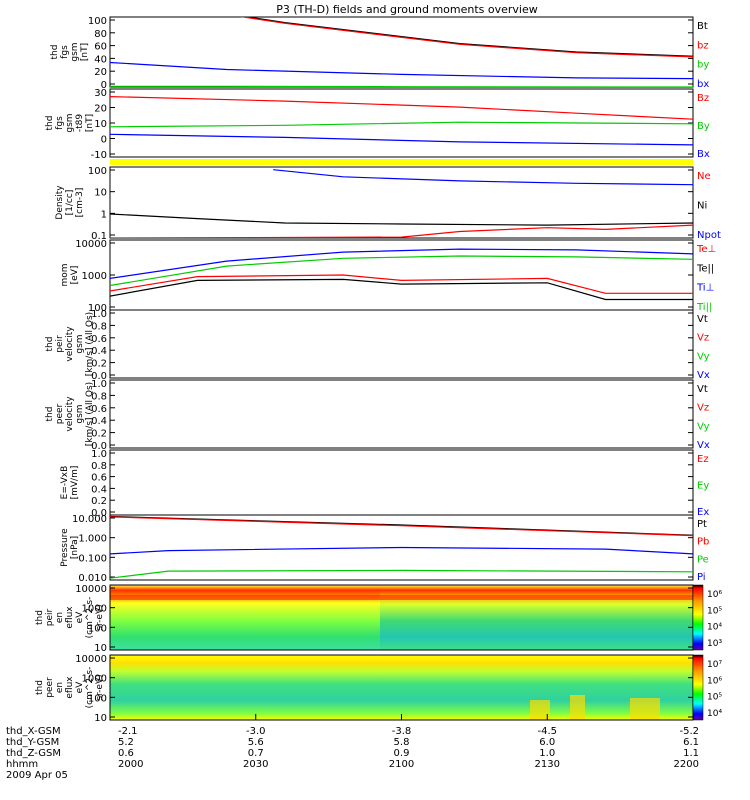 This screenshot has width=750, height=800. What do you see at coordinates (714, 644) in the screenshot?
I see `colorbar-tick-label: 10³` at bounding box center [714, 644].